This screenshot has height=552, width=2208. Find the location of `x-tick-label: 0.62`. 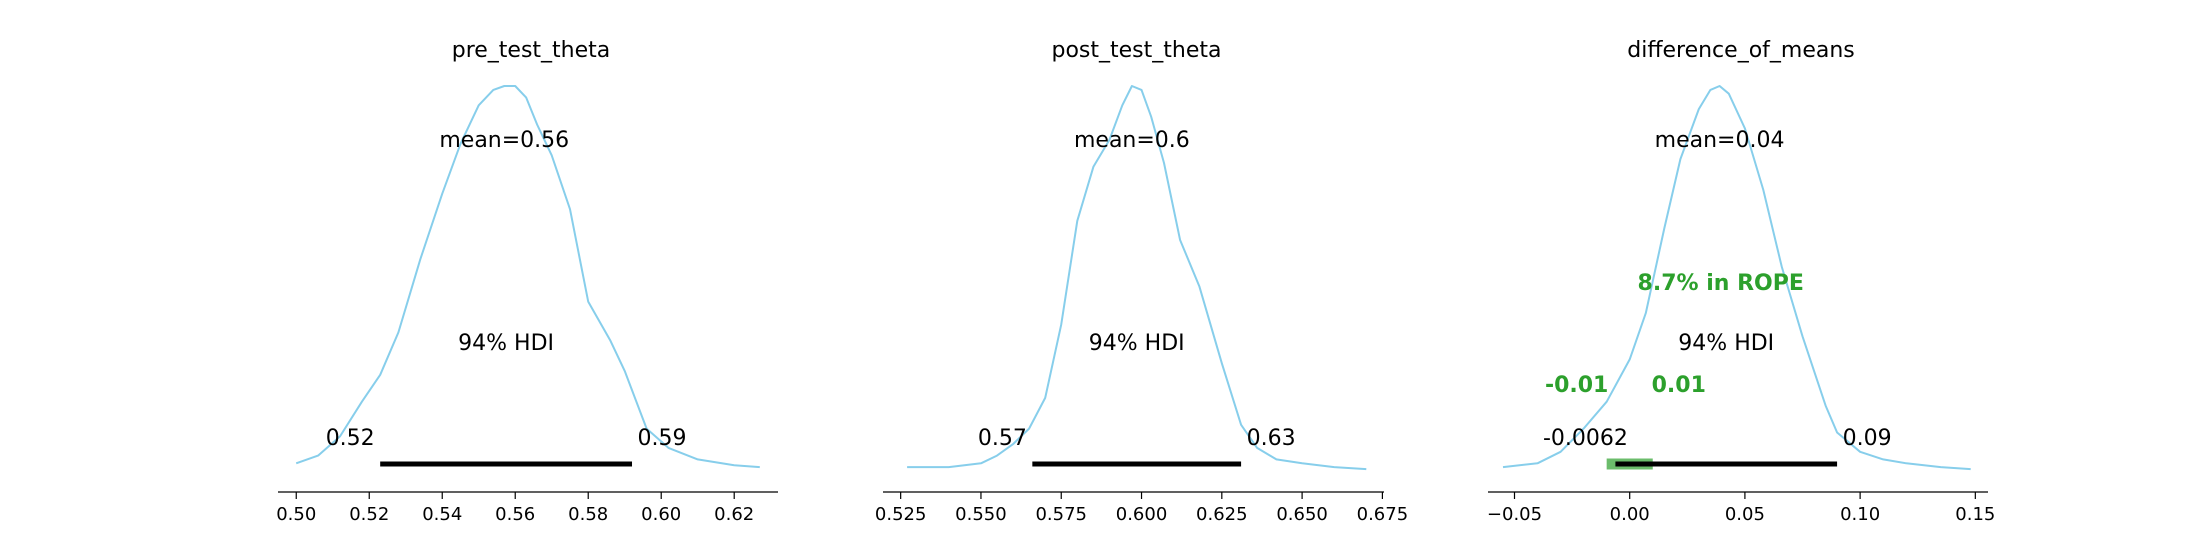

x-tick-label: 0.62 is located at coordinates (734, 514).